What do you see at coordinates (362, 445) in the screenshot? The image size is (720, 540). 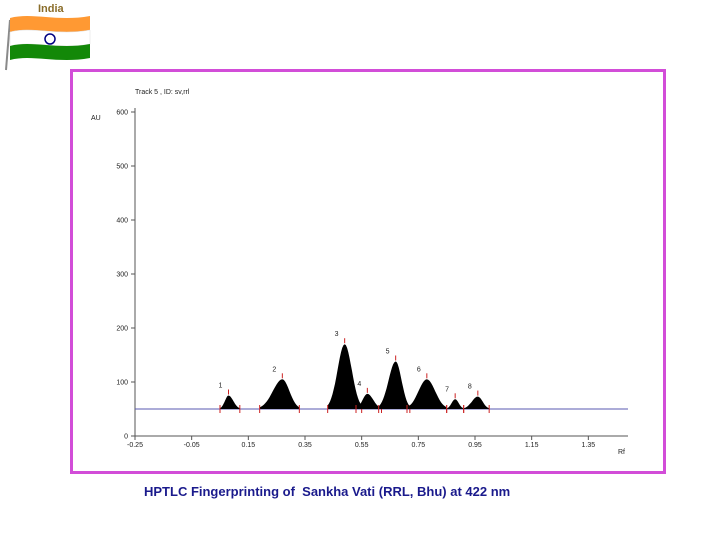 I see `x-tick-label: 0.55` at bounding box center [362, 445].